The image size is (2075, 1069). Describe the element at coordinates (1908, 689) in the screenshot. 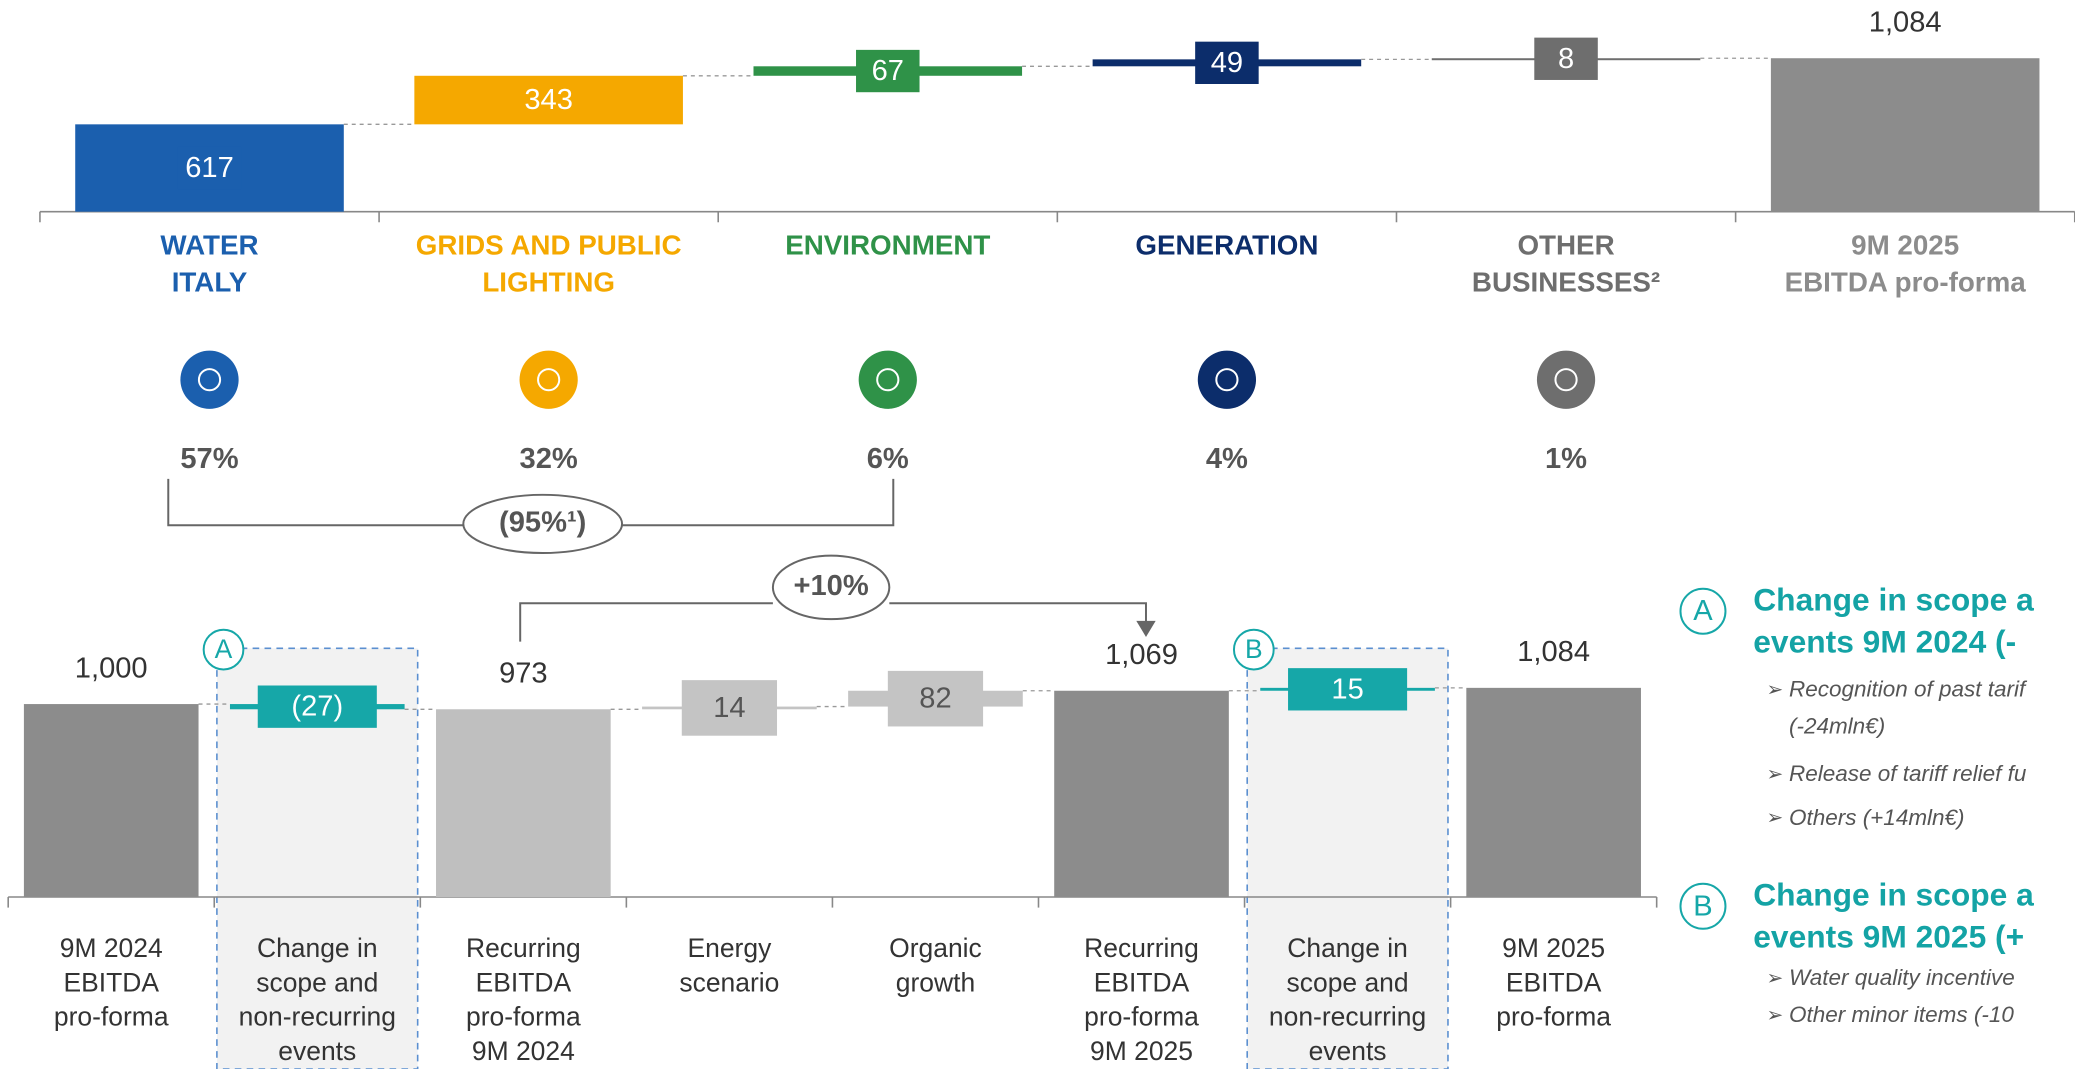

I see `note-bullet: Recognition of past tarif` at that location.